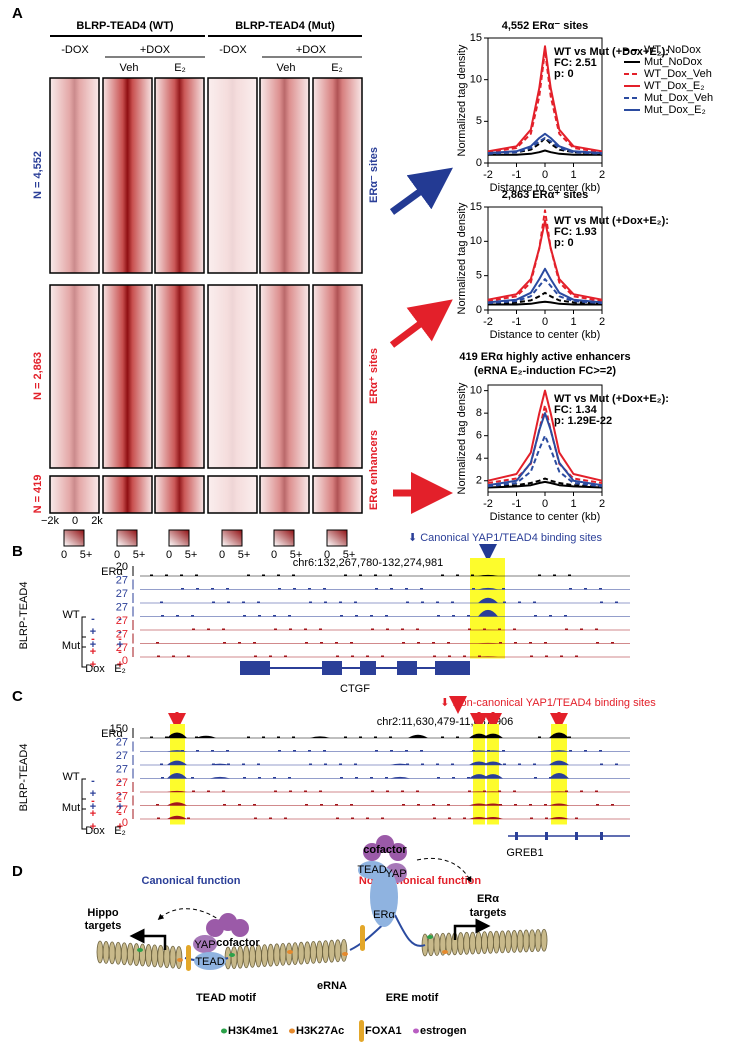  What do you see at coordinates (544, 357) in the screenshot?
I see `label: 419 ERα highly active enhancers` at bounding box center [544, 357].